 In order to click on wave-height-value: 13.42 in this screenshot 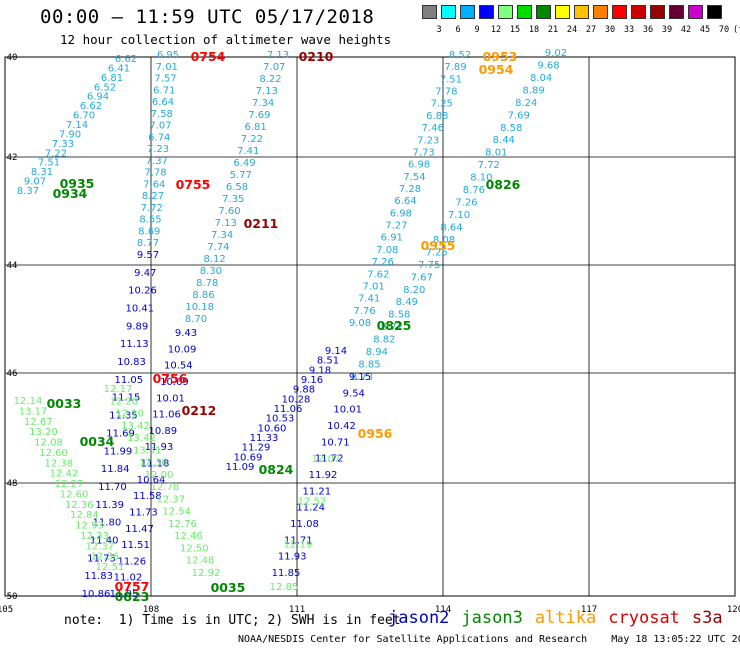, I will do `click(135, 426)`.